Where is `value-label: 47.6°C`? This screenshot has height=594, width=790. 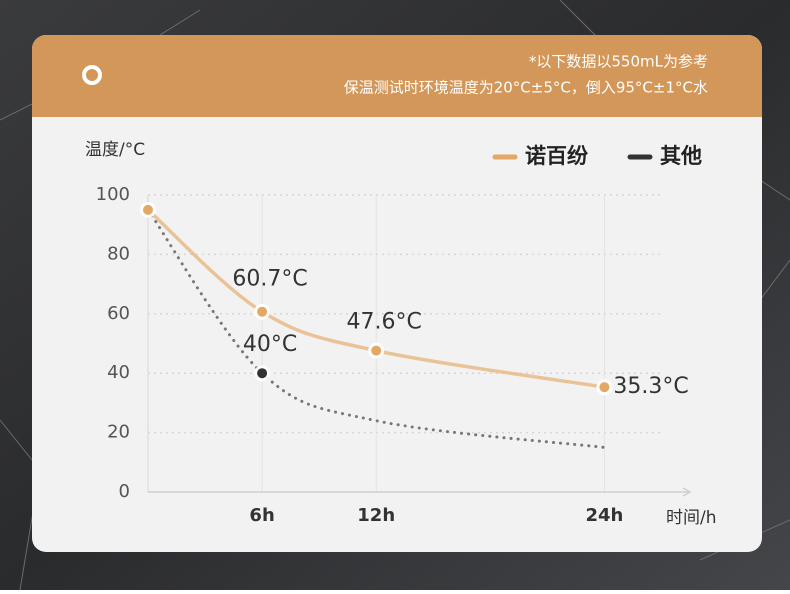 value-label: 47.6°C is located at coordinates (384, 322).